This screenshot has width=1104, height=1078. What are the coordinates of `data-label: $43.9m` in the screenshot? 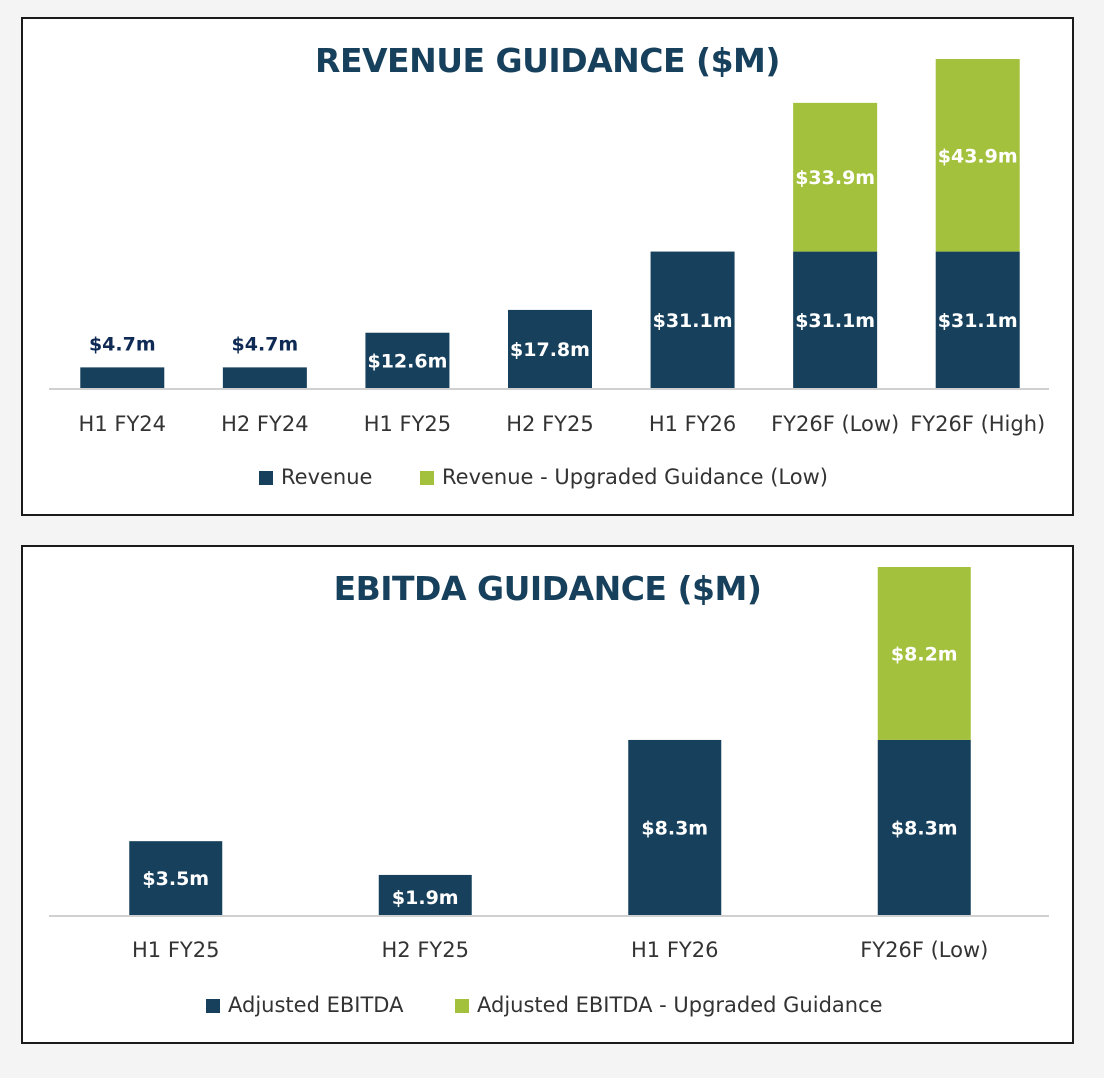 It's located at (978, 156).